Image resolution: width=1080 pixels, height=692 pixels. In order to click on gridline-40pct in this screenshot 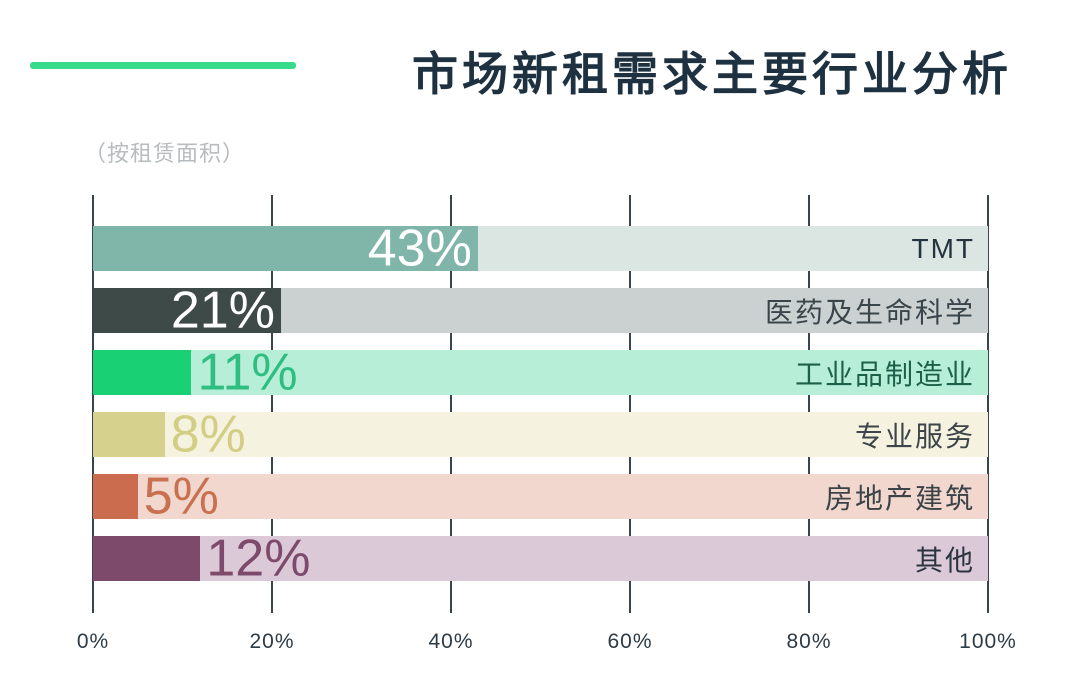, I will do `click(451, 404)`.